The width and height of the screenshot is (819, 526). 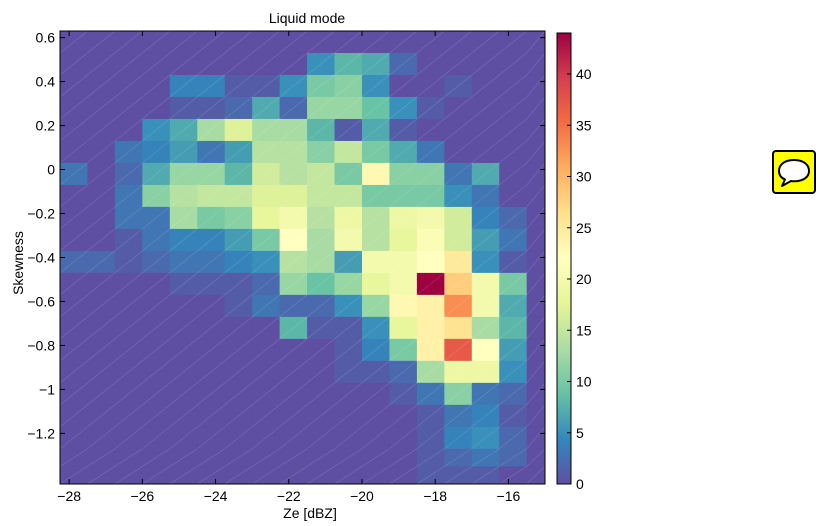 What do you see at coordinates (142, 496) in the screenshot?
I see `x-tick-label: −26` at bounding box center [142, 496].